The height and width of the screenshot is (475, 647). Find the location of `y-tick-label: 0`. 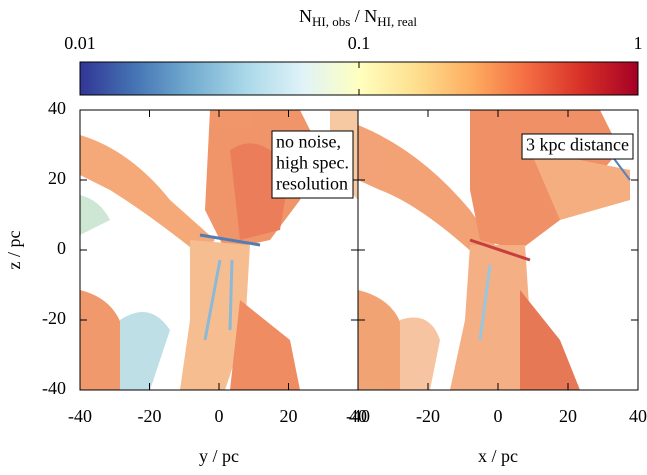

y-tick-label: 0 is located at coordinates (61, 248).